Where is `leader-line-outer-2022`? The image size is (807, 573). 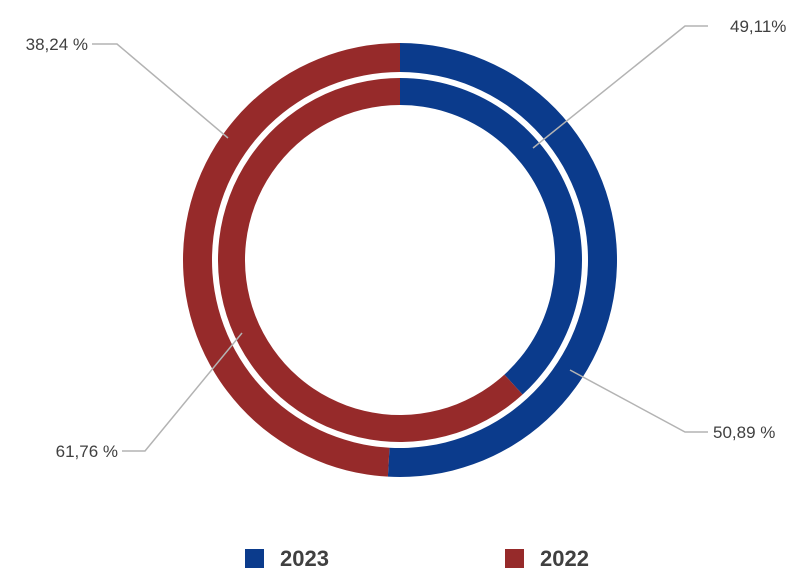 leader-line-outer-2022 is located at coordinates (620, 87).